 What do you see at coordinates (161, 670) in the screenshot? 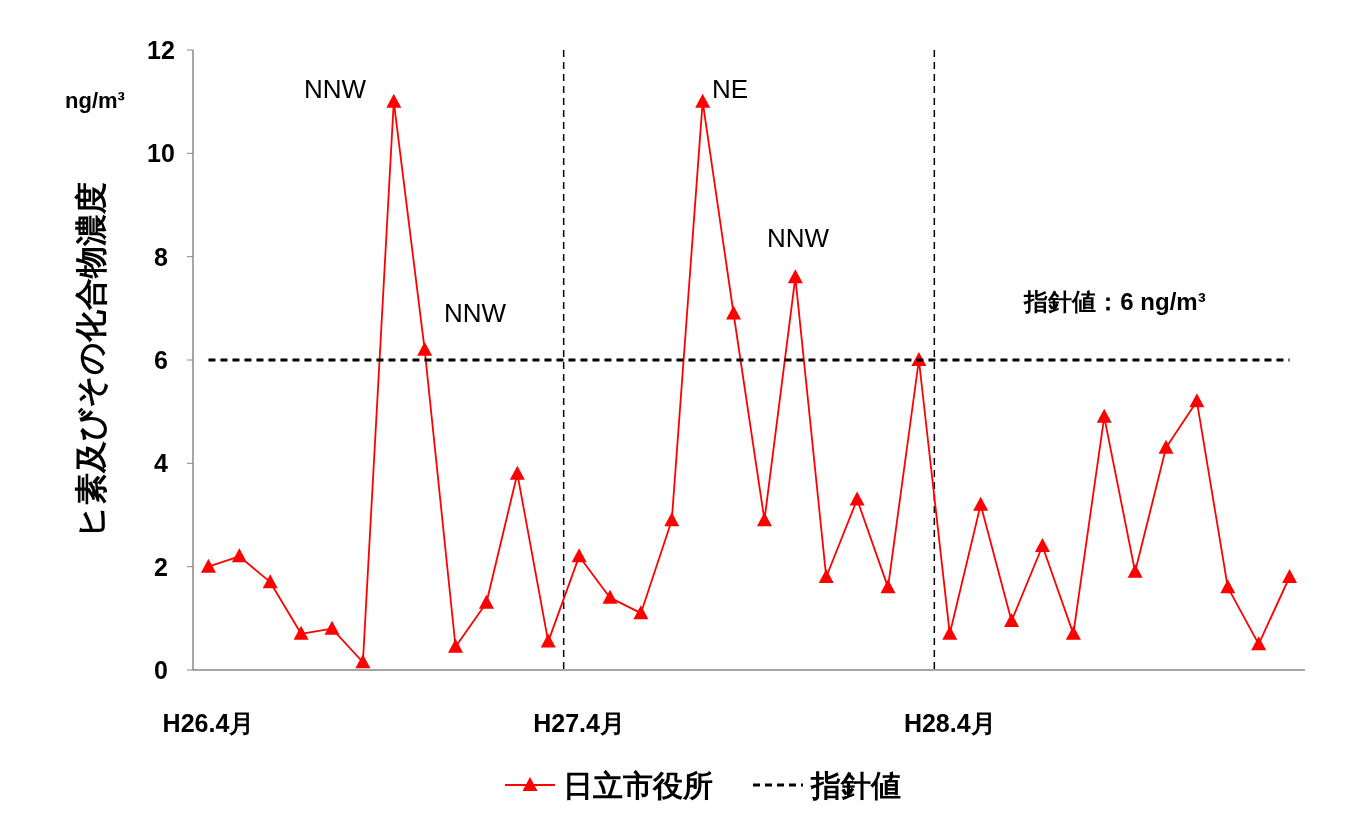
I see `y-tick-label: 0` at bounding box center [161, 670].